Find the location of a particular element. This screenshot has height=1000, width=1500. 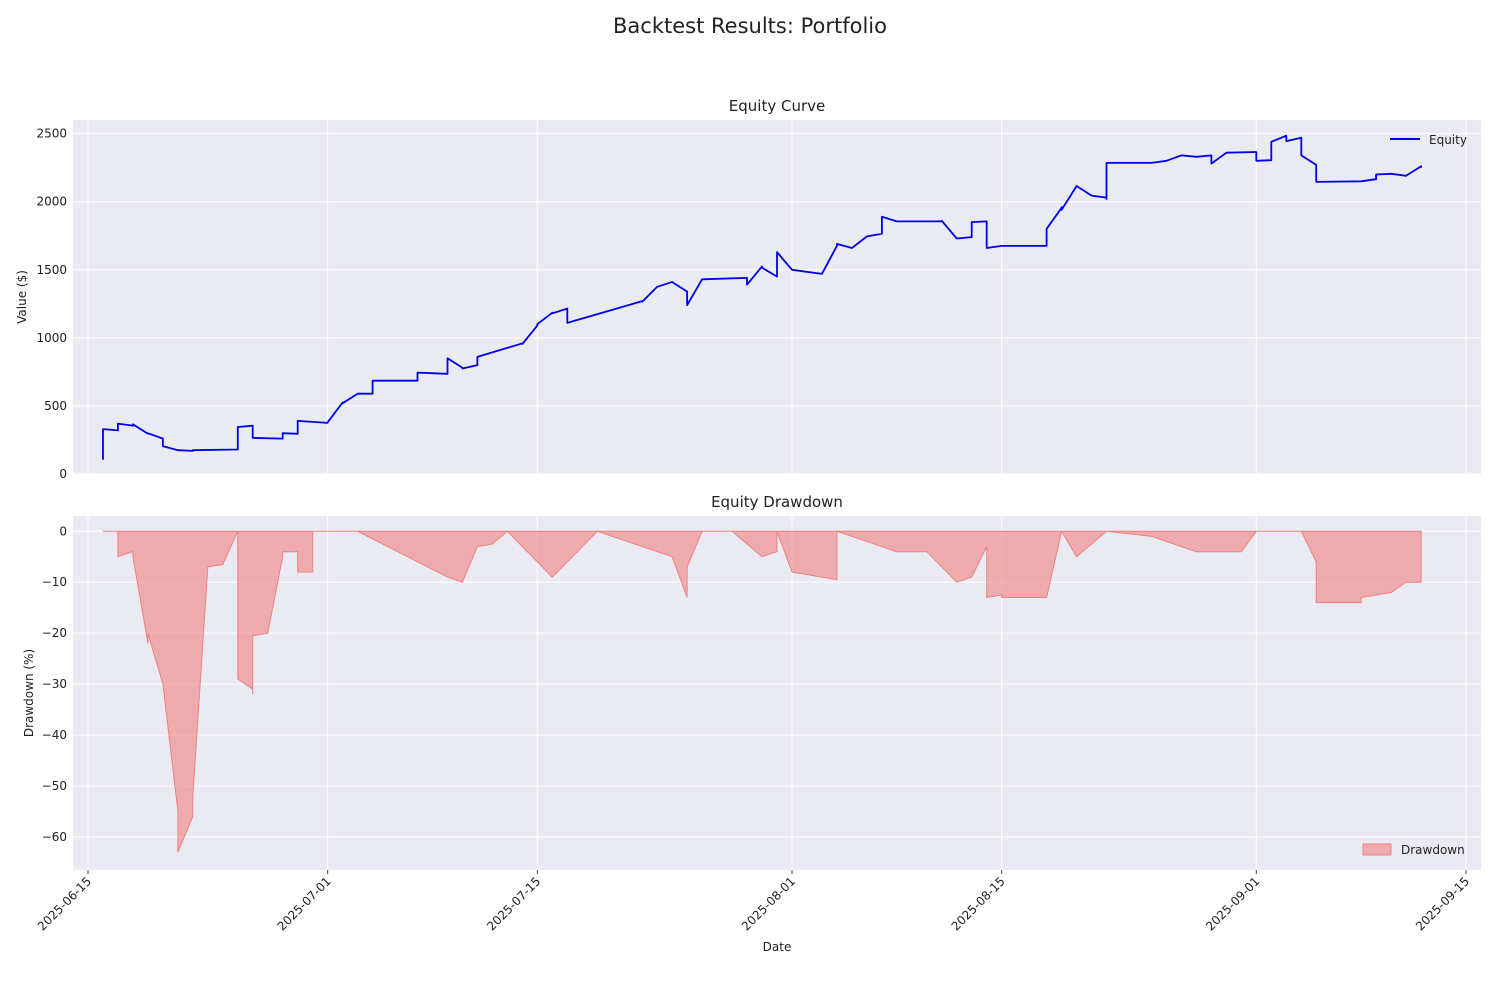

drawdown-y-tick-label: −60 is located at coordinates (54, 837).